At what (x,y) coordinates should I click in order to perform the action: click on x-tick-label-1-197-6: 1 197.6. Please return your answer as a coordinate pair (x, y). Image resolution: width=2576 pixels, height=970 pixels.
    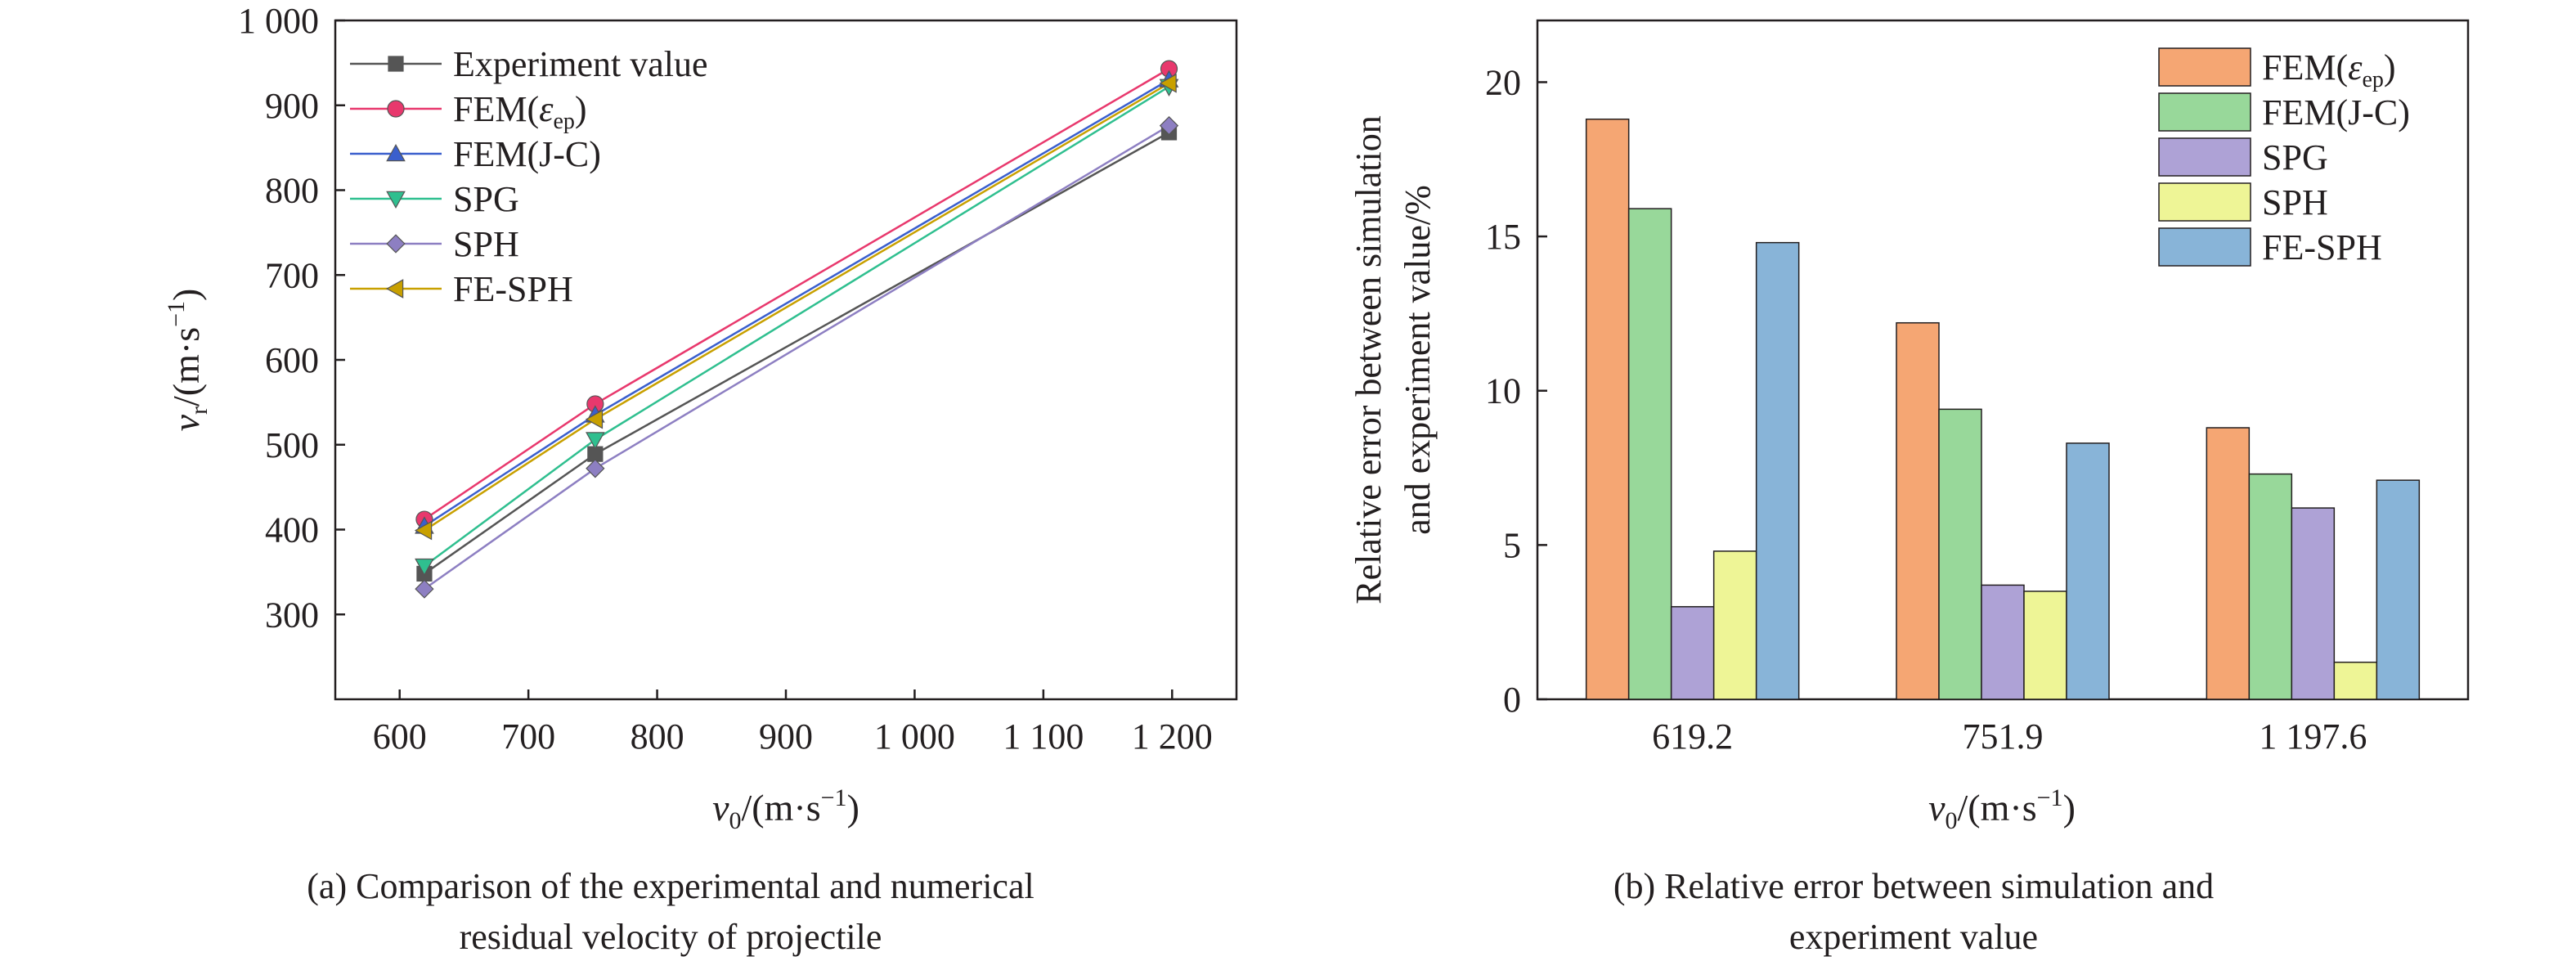
    Looking at the image, I should click on (2313, 736).